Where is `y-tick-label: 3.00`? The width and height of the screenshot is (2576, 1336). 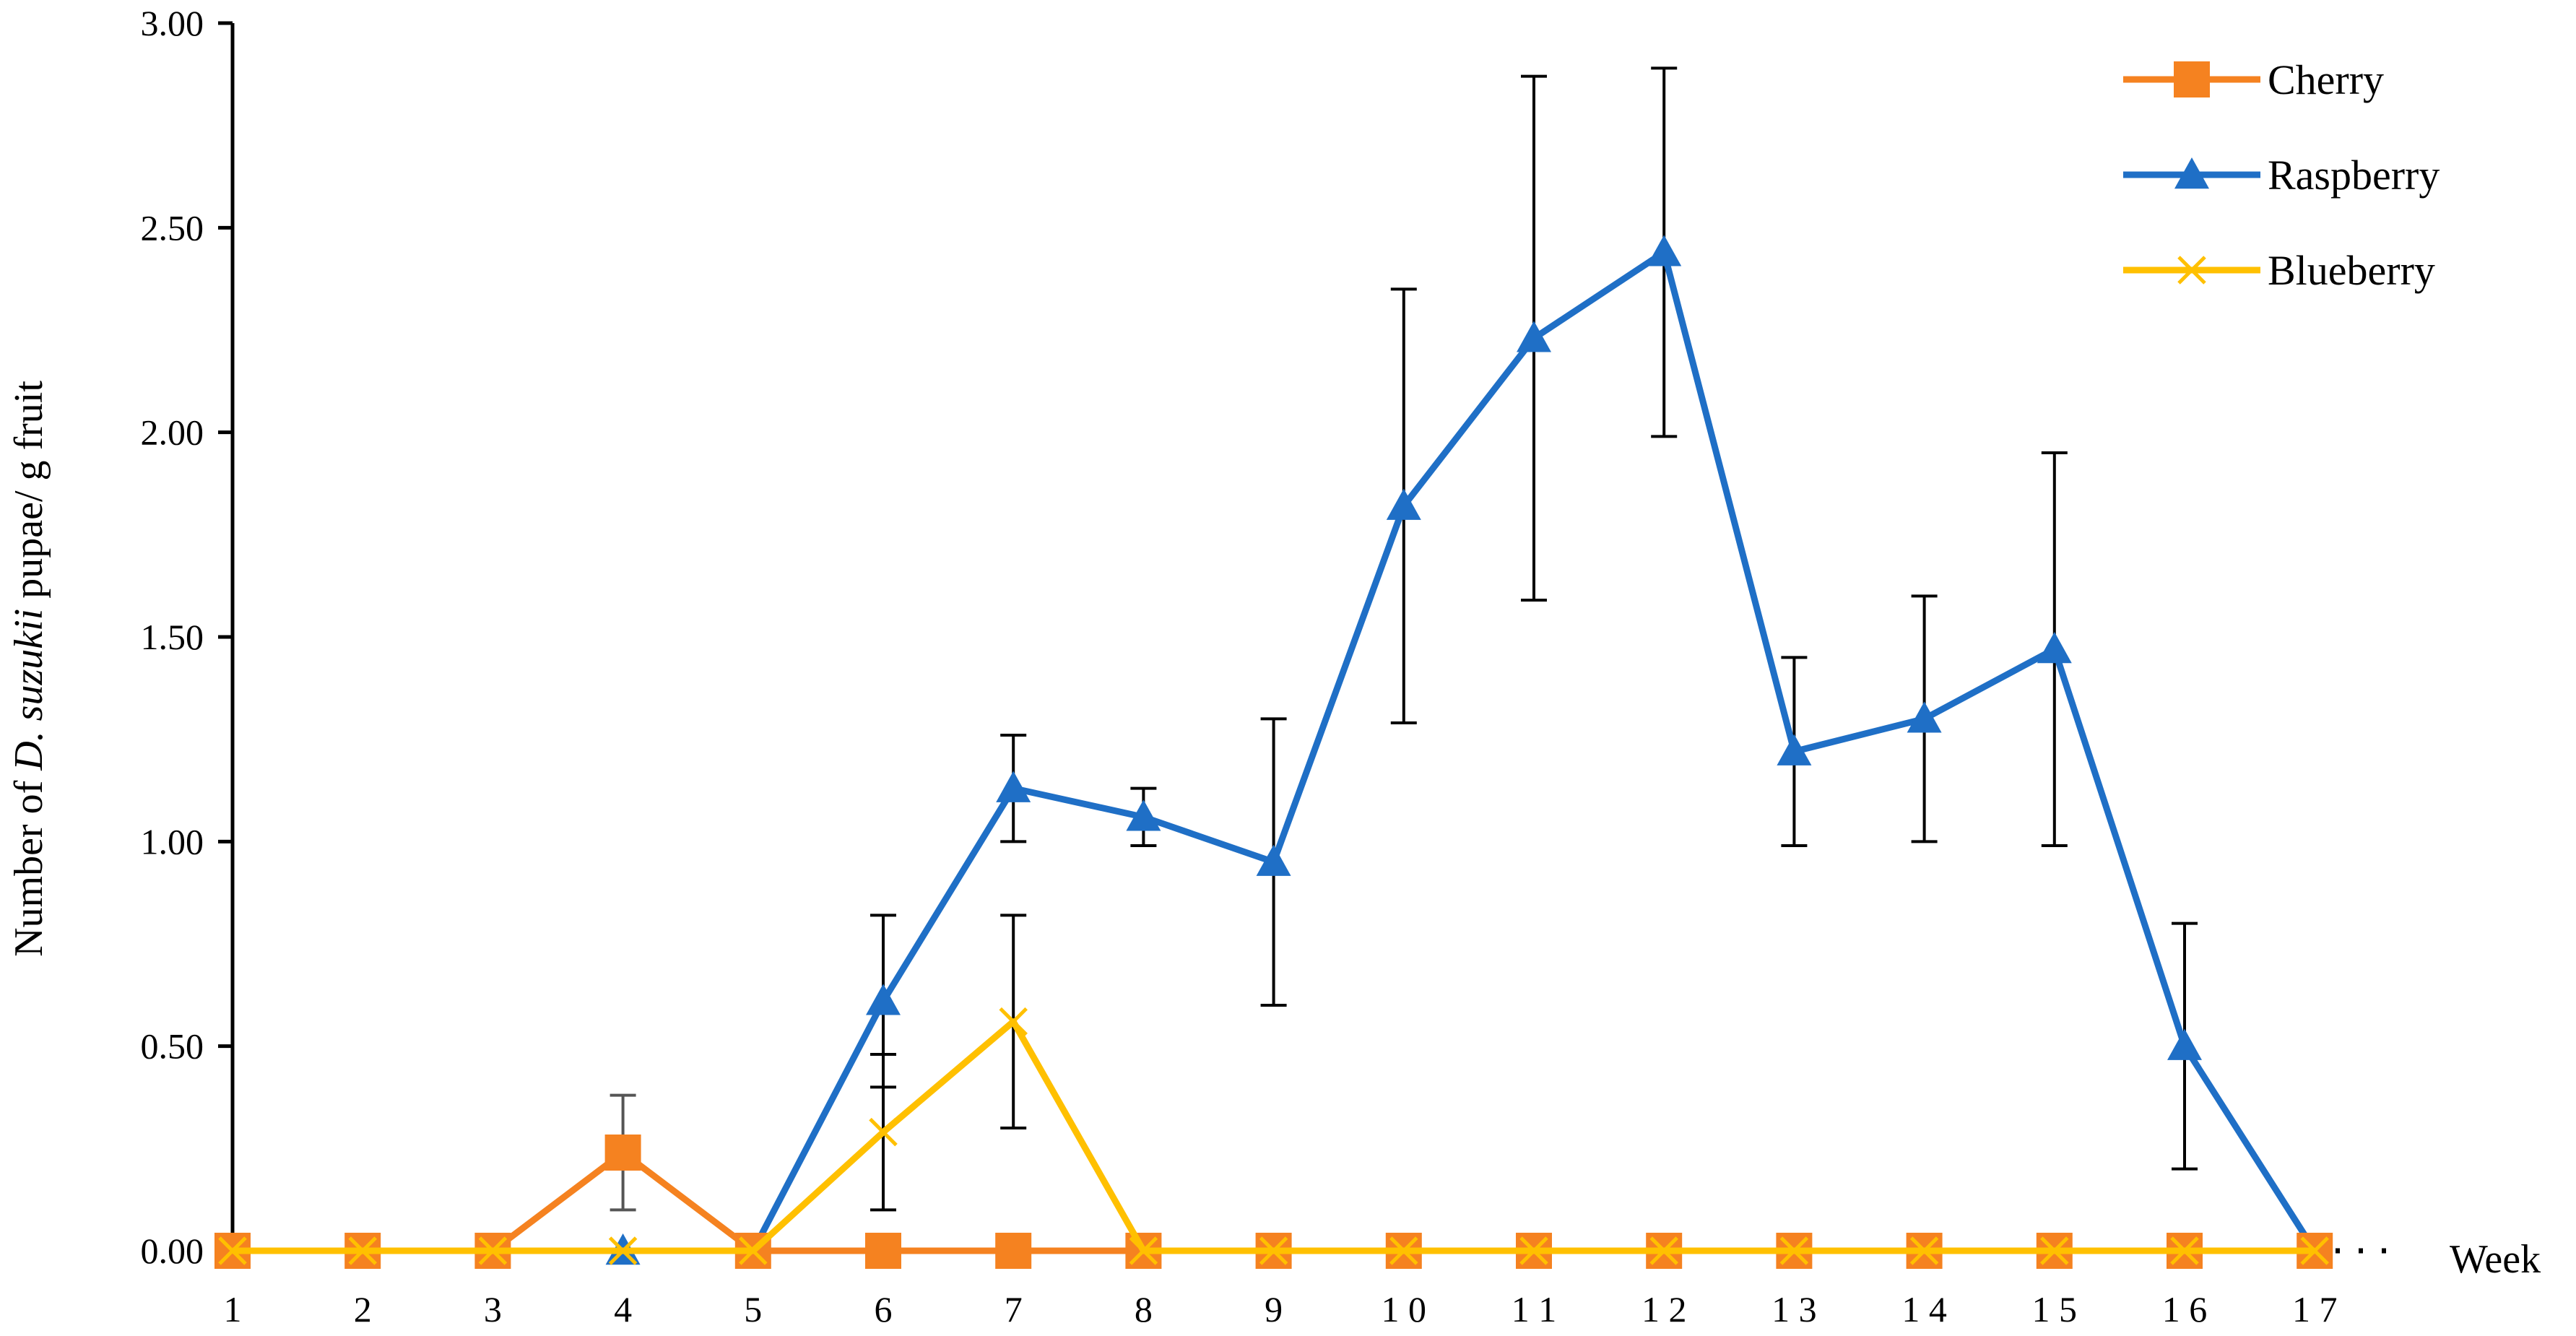 y-tick-label: 3.00 is located at coordinates (172, 23).